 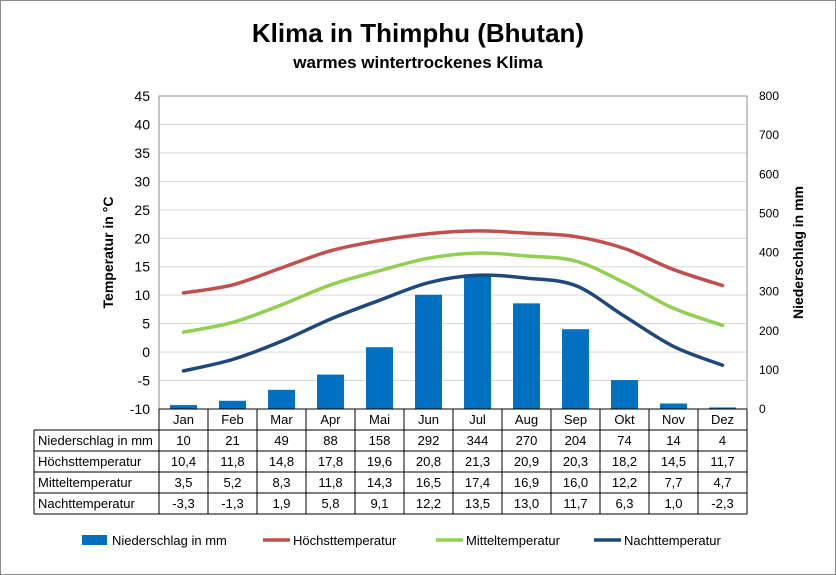 I want to click on legend-label: Höchsttemperatur, so click(x=345, y=540).